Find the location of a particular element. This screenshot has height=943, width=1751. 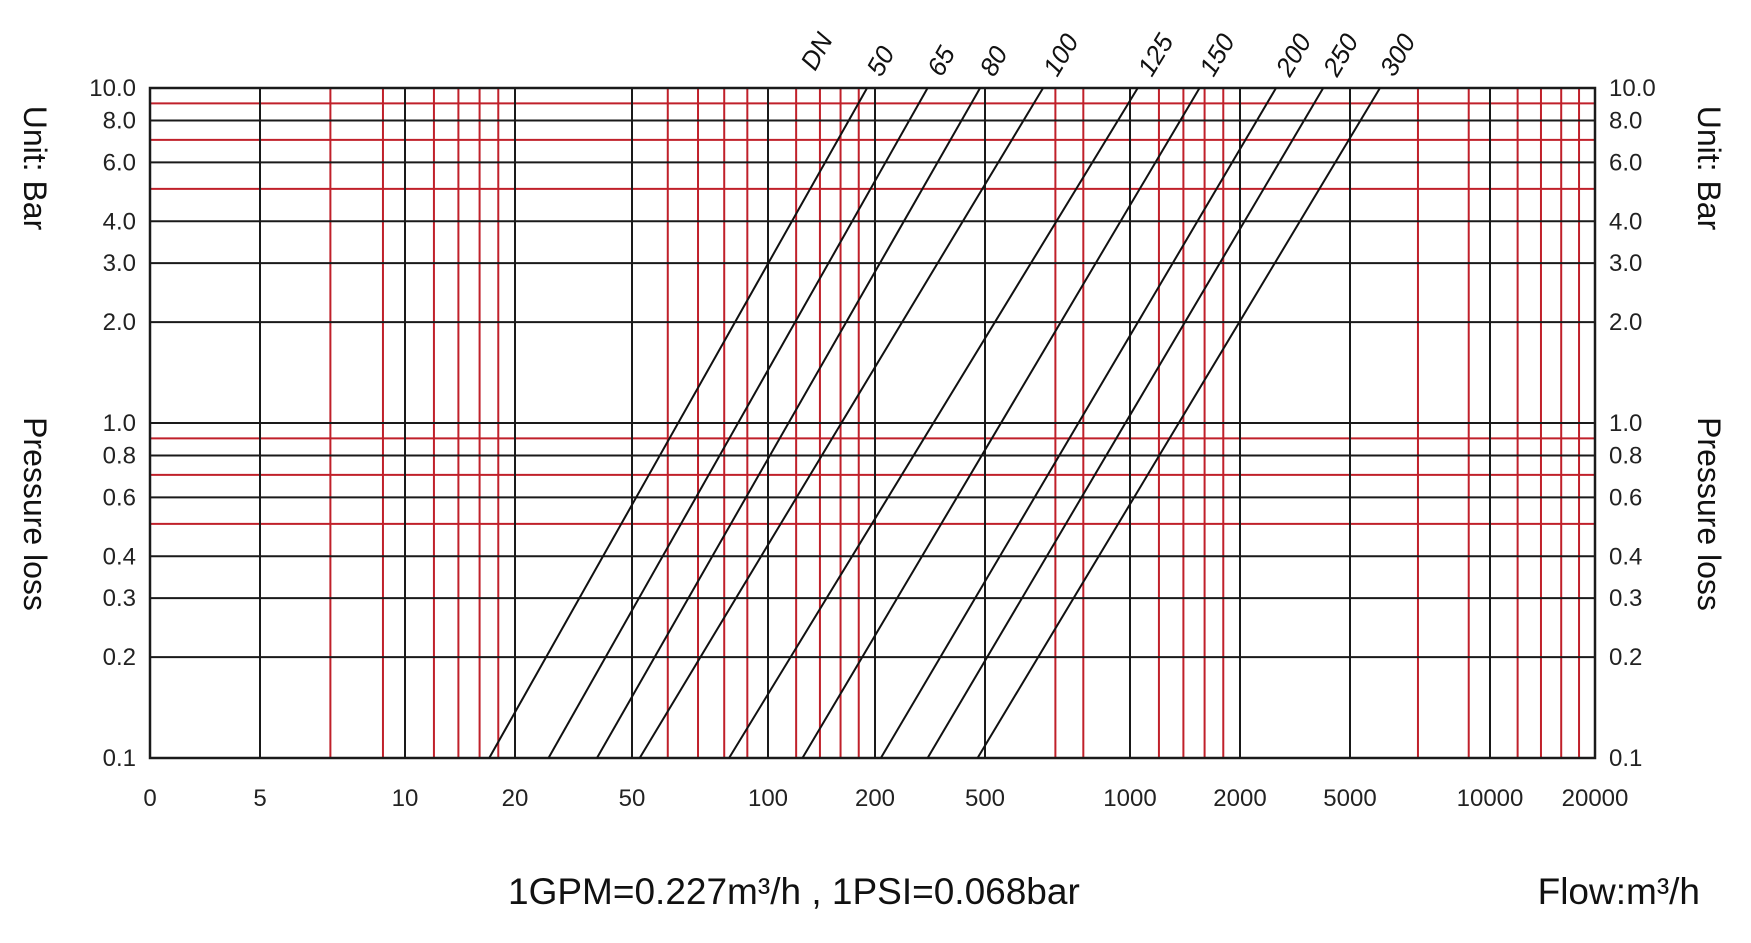

series-label-dn-200: 200 is located at coordinates (1293, 55).